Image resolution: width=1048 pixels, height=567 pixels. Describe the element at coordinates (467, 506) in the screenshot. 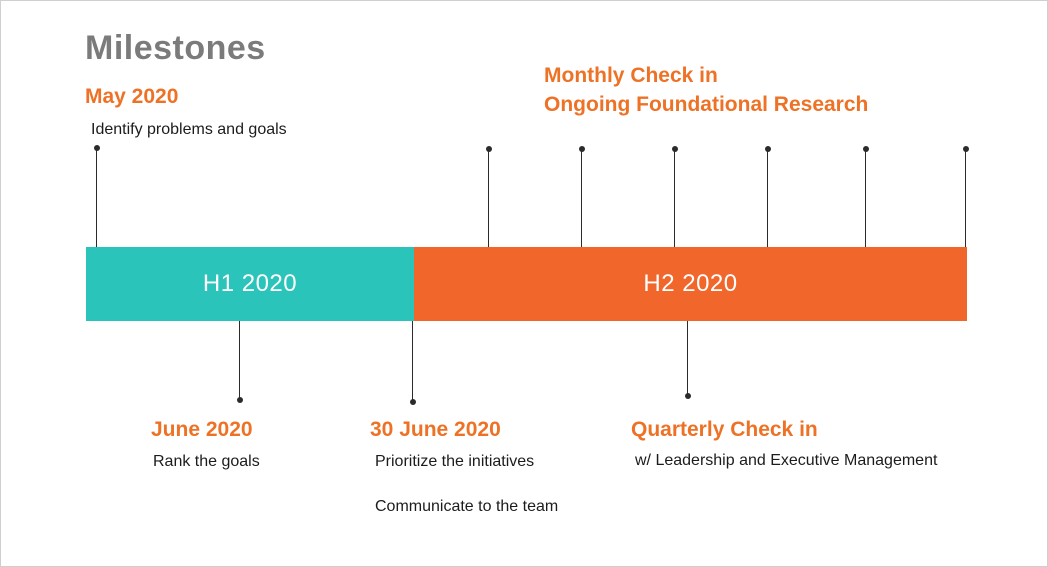

I see `annotation-june30-body2: Communicate to the team` at that location.